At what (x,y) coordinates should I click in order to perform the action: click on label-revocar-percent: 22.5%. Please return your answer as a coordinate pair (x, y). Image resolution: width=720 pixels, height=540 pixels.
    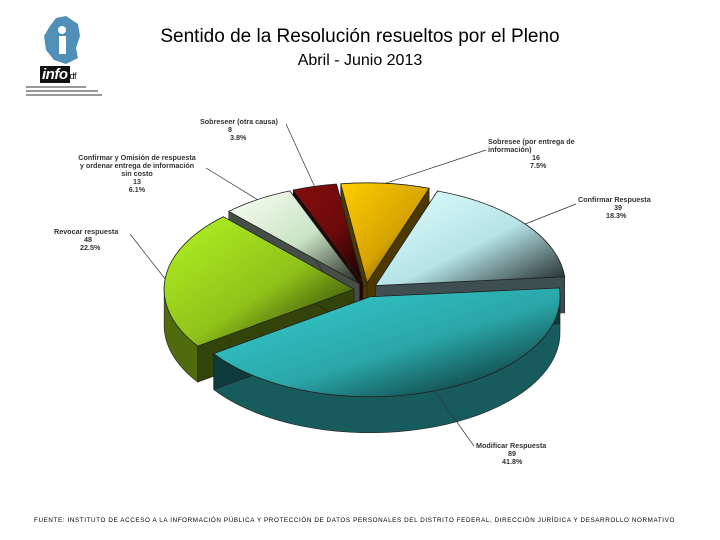
    Looking at the image, I should click on (90, 247).